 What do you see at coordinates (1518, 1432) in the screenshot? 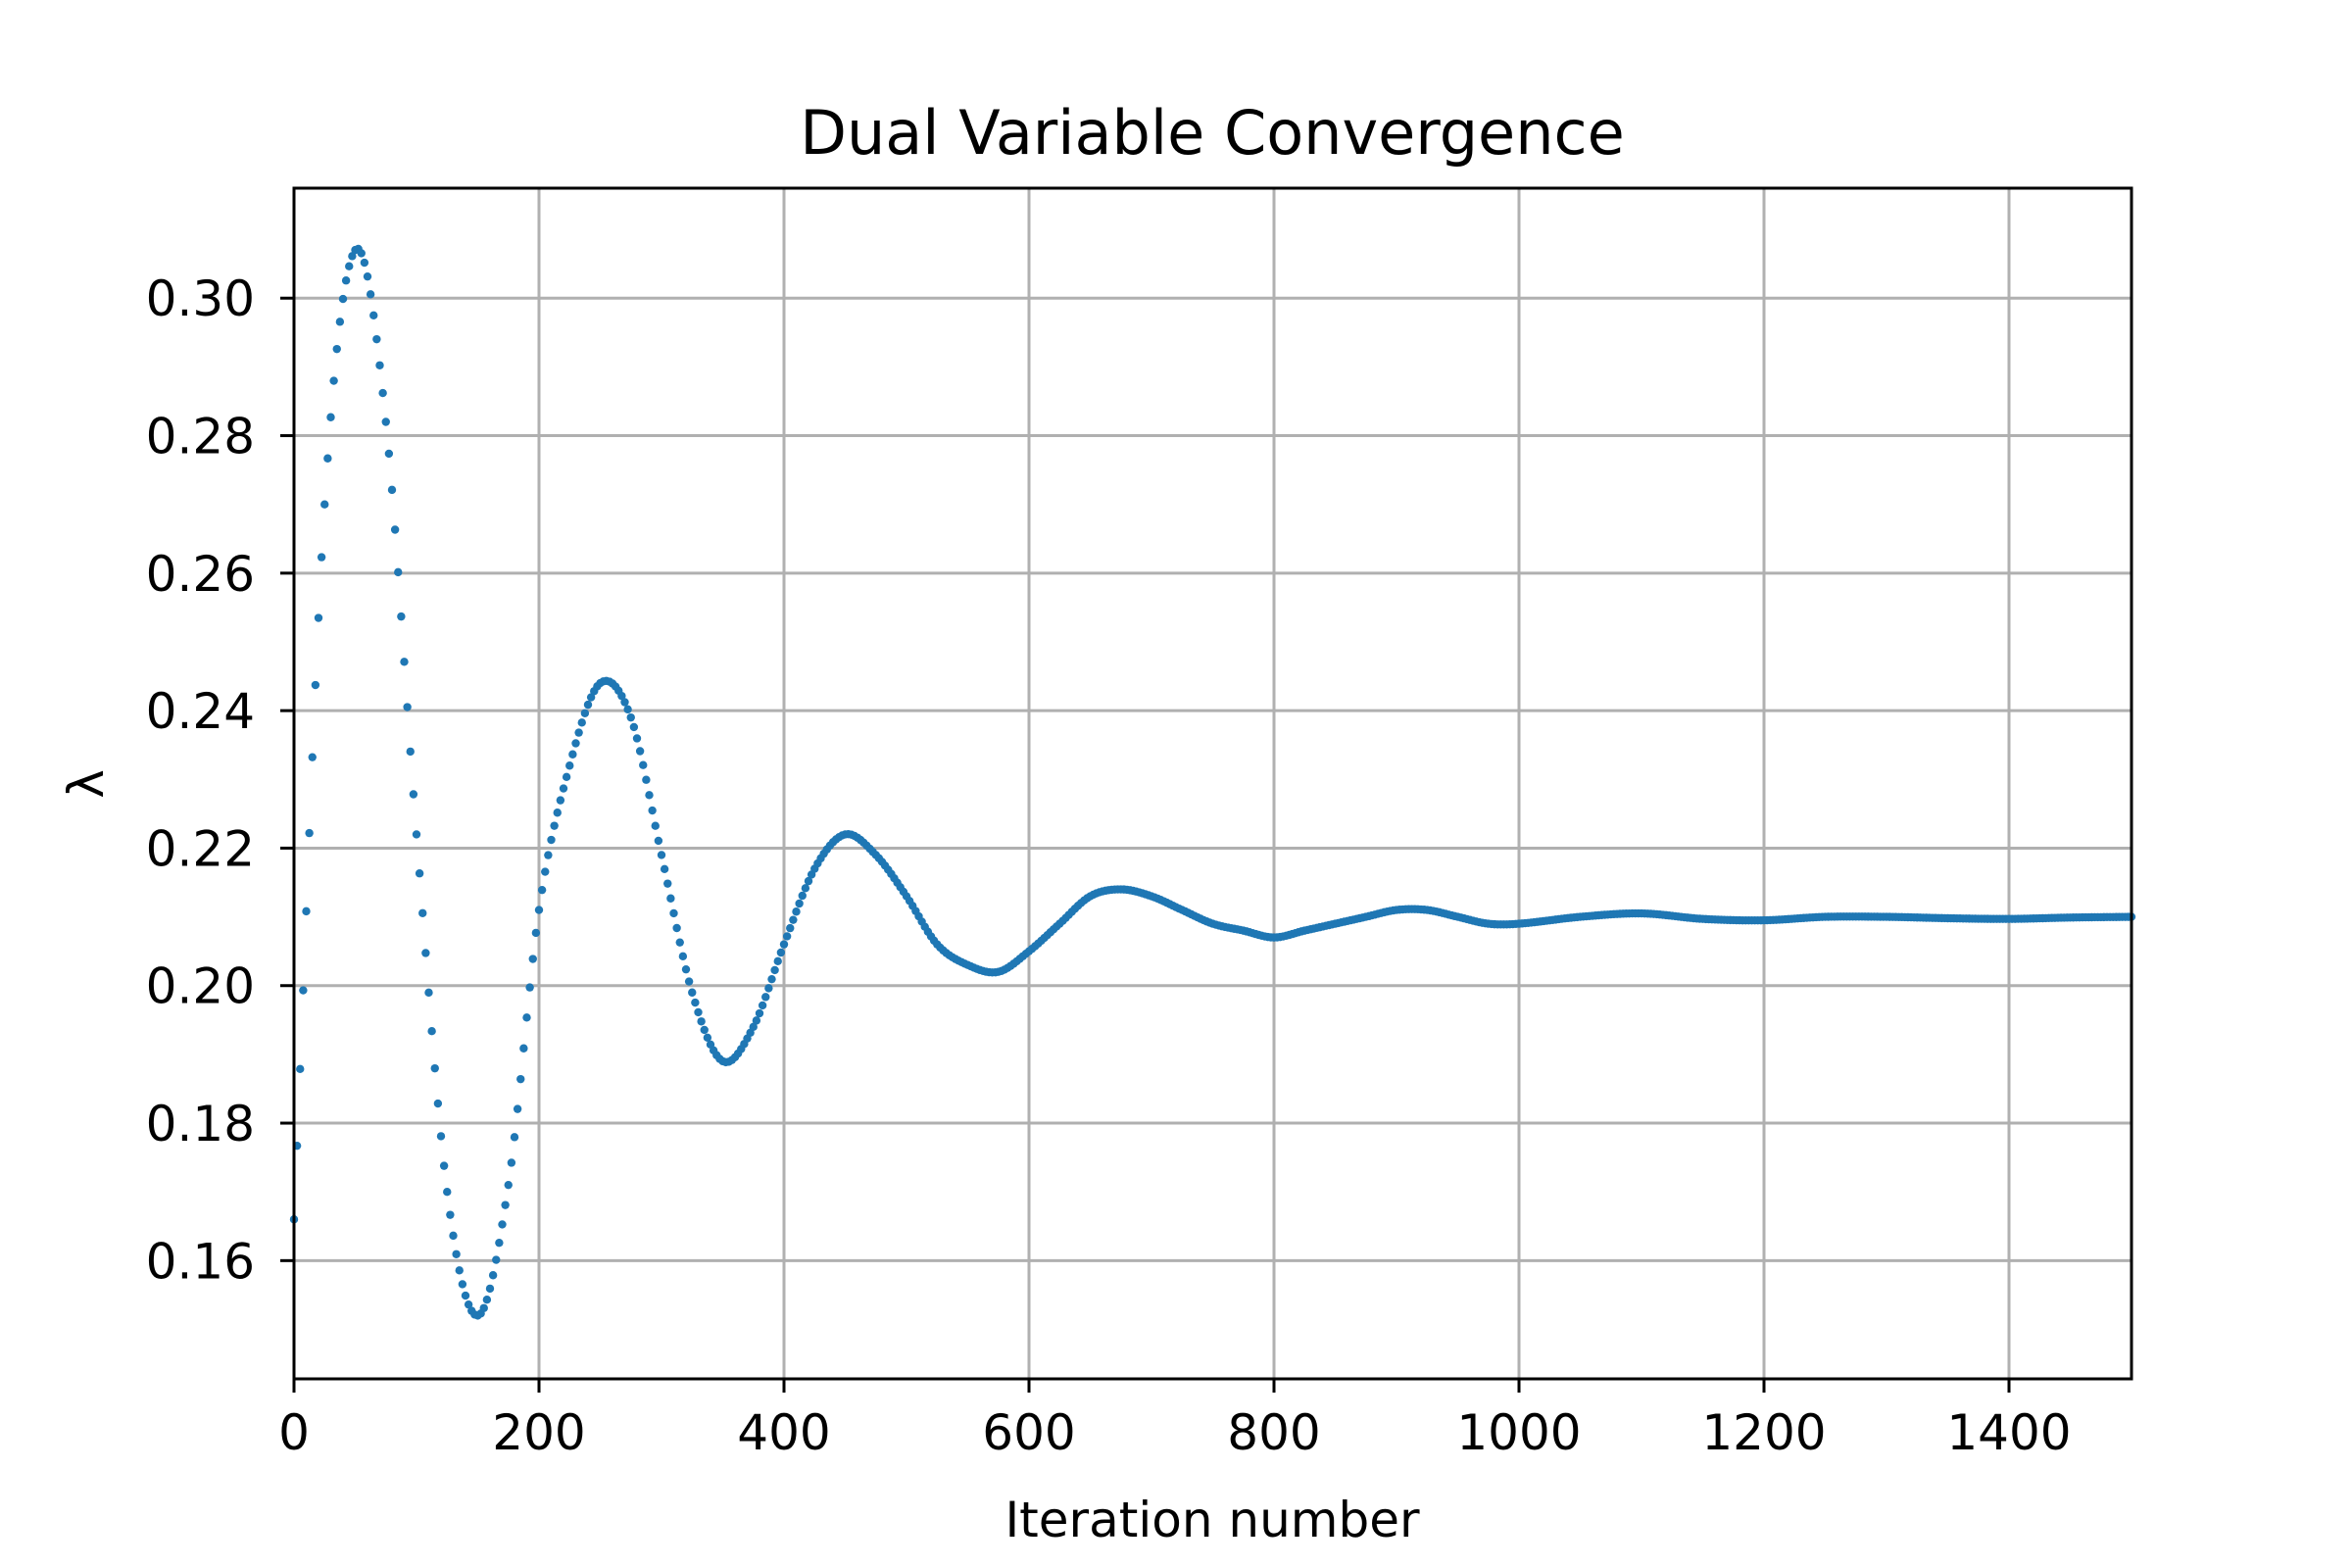
I see `x-tick-label: 1000` at bounding box center [1518, 1432].